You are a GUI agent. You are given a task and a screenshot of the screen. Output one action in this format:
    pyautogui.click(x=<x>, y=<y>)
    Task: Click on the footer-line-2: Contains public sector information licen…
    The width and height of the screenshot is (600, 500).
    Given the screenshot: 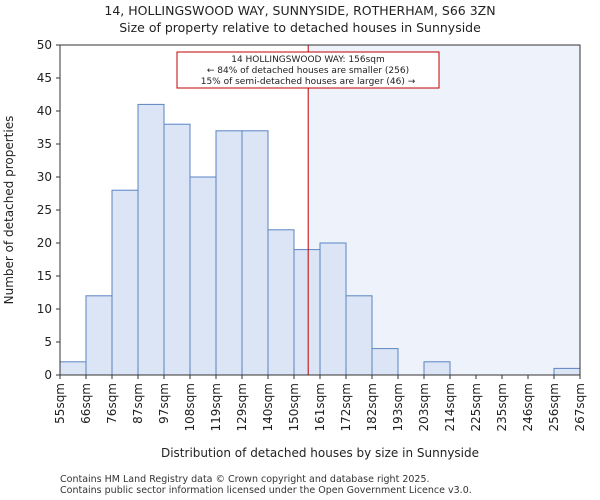 What is the action you would take?
    pyautogui.click(x=266, y=490)
    